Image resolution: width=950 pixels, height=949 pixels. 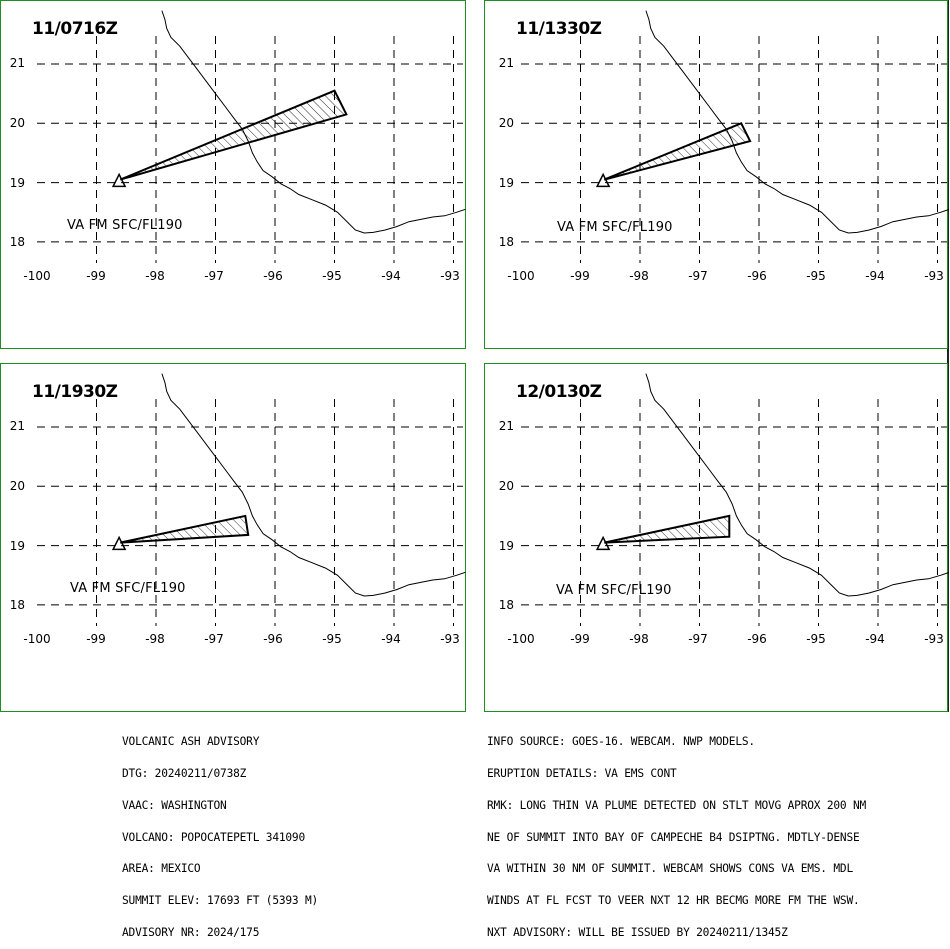 I want to click on panel-time-label: 11/0716Z, so click(x=75, y=29).